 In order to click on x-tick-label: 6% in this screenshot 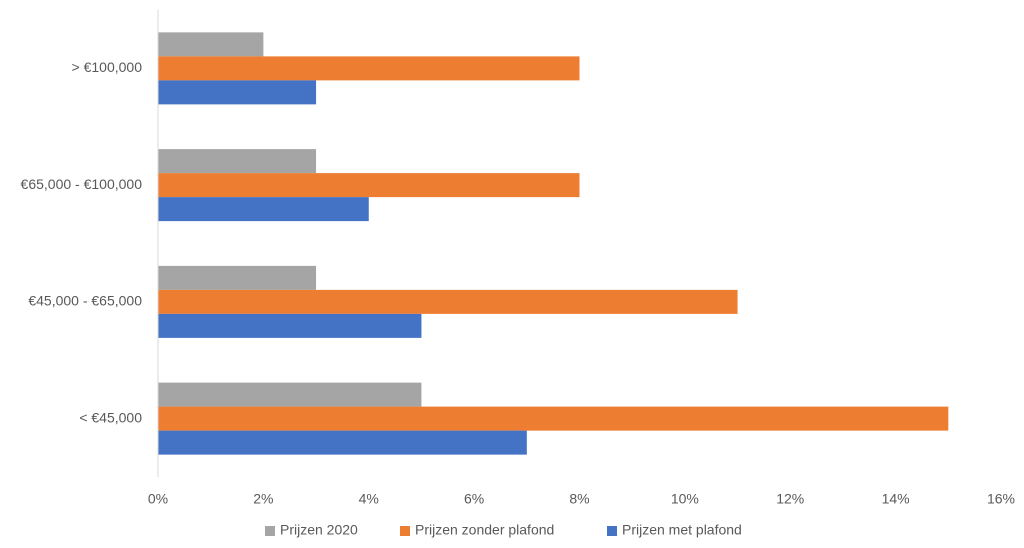, I will do `click(474, 499)`.